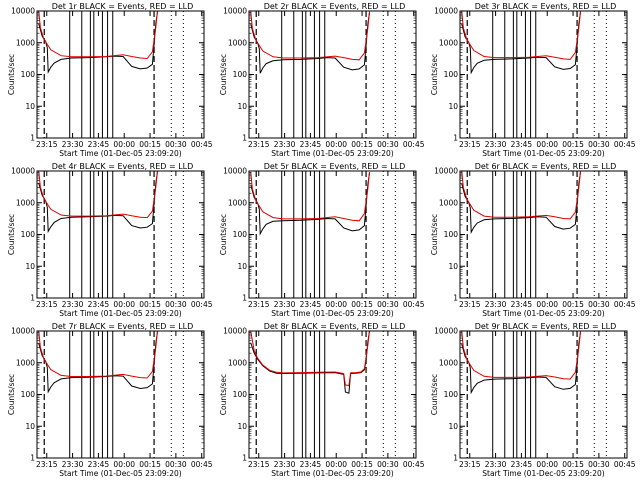  Describe the element at coordinates (123, 166) in the screenshot. I see `panel-title: Det 4r BLACK = Events, RED = LLD` at that location.